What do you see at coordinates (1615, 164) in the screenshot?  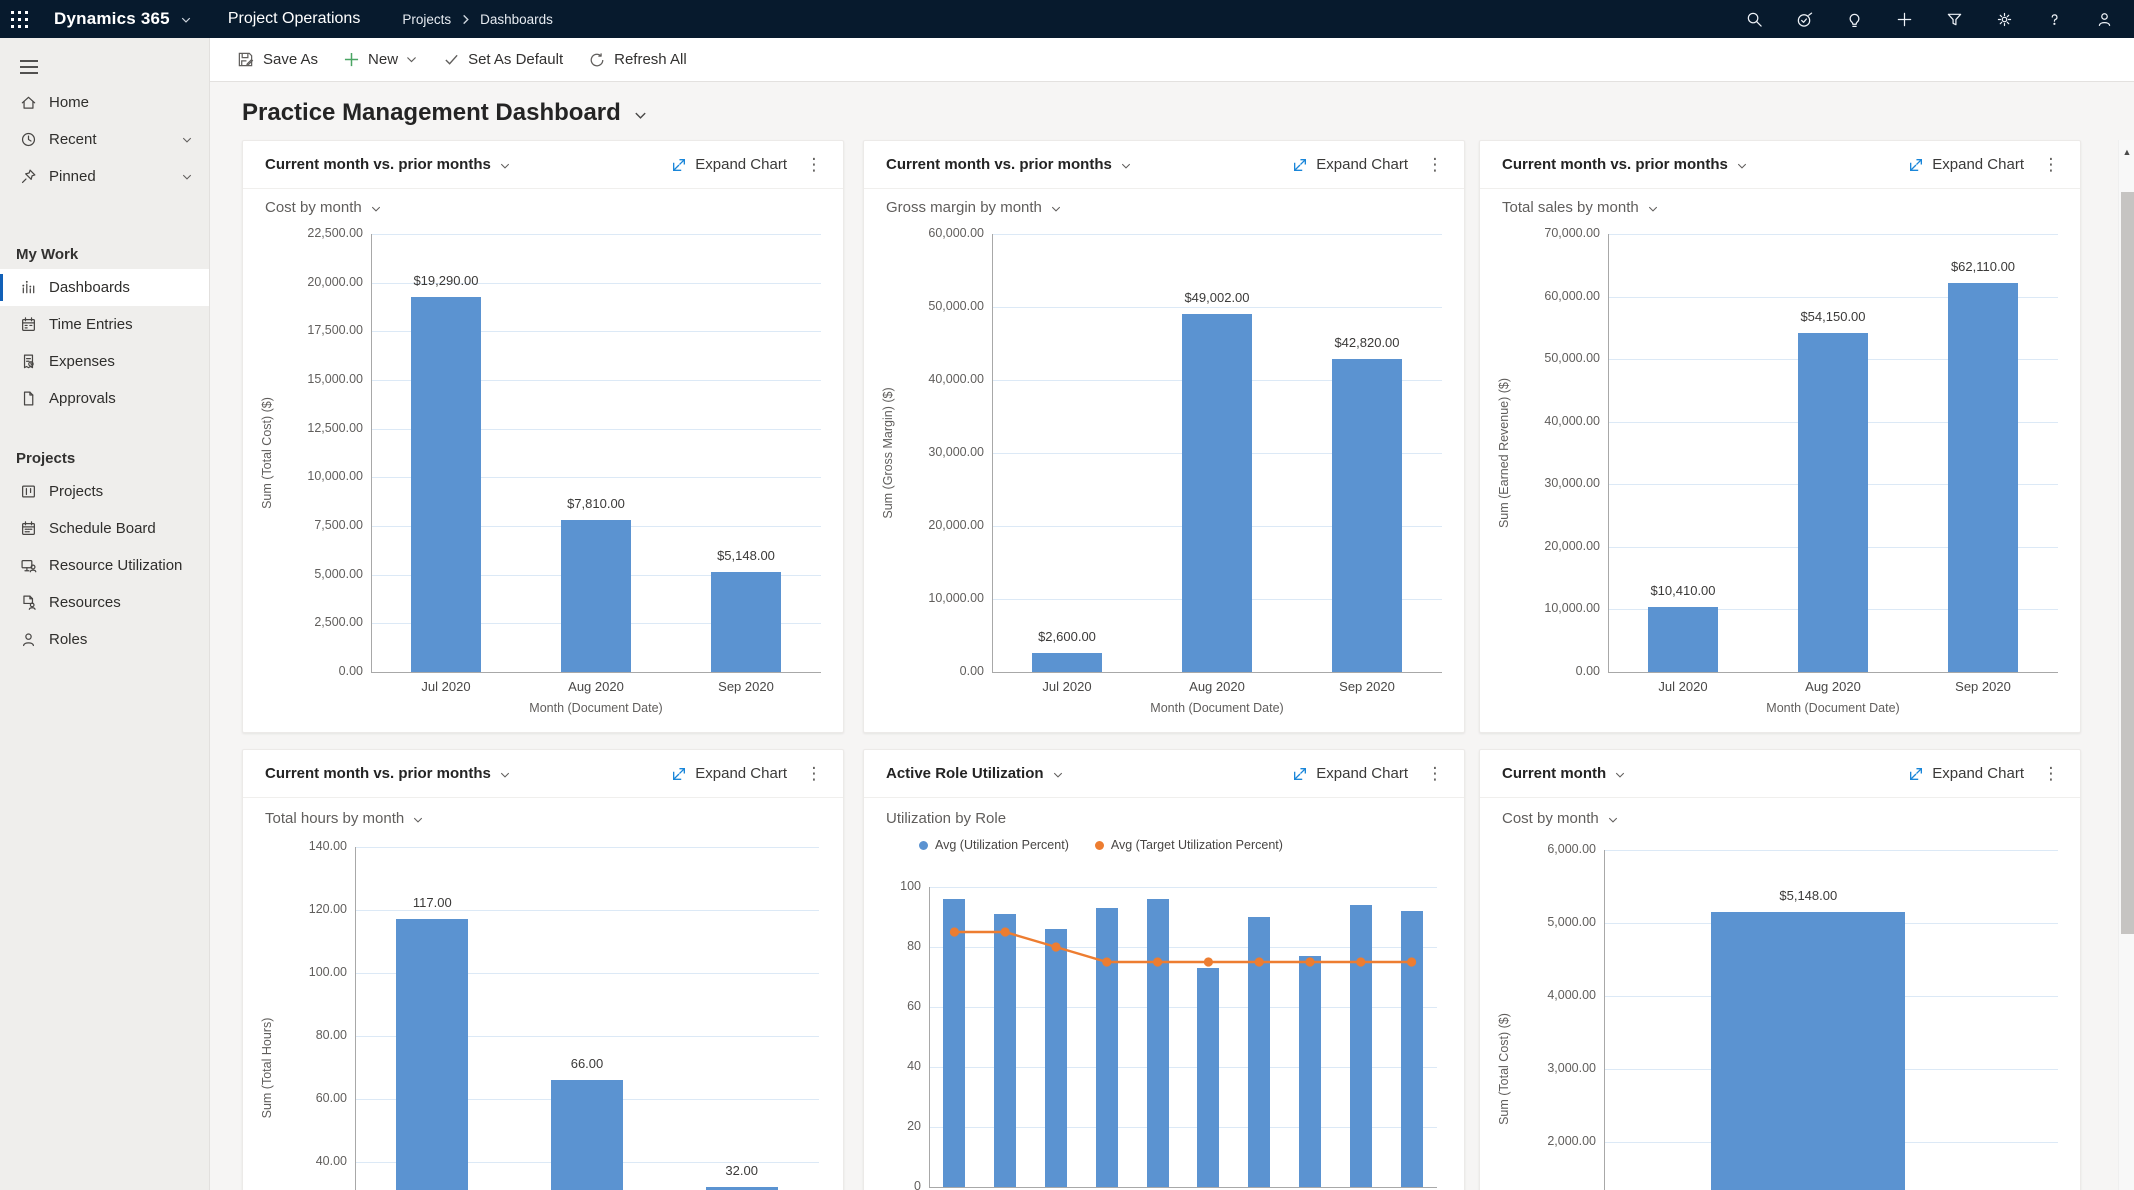 I see `chart-card-title: Current month vs. prior months` at bounding box center [1615, 164].